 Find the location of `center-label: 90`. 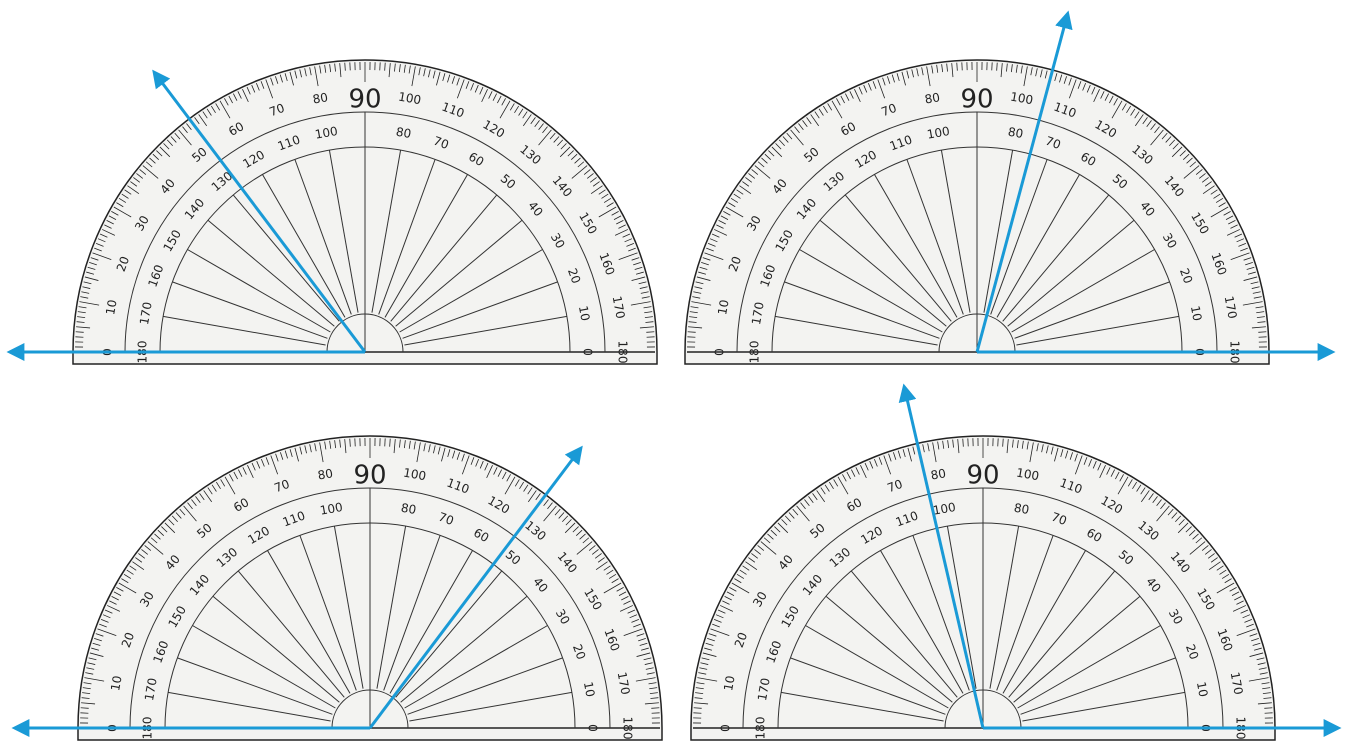

center-label: 90 is located at coordinates (982, 476).